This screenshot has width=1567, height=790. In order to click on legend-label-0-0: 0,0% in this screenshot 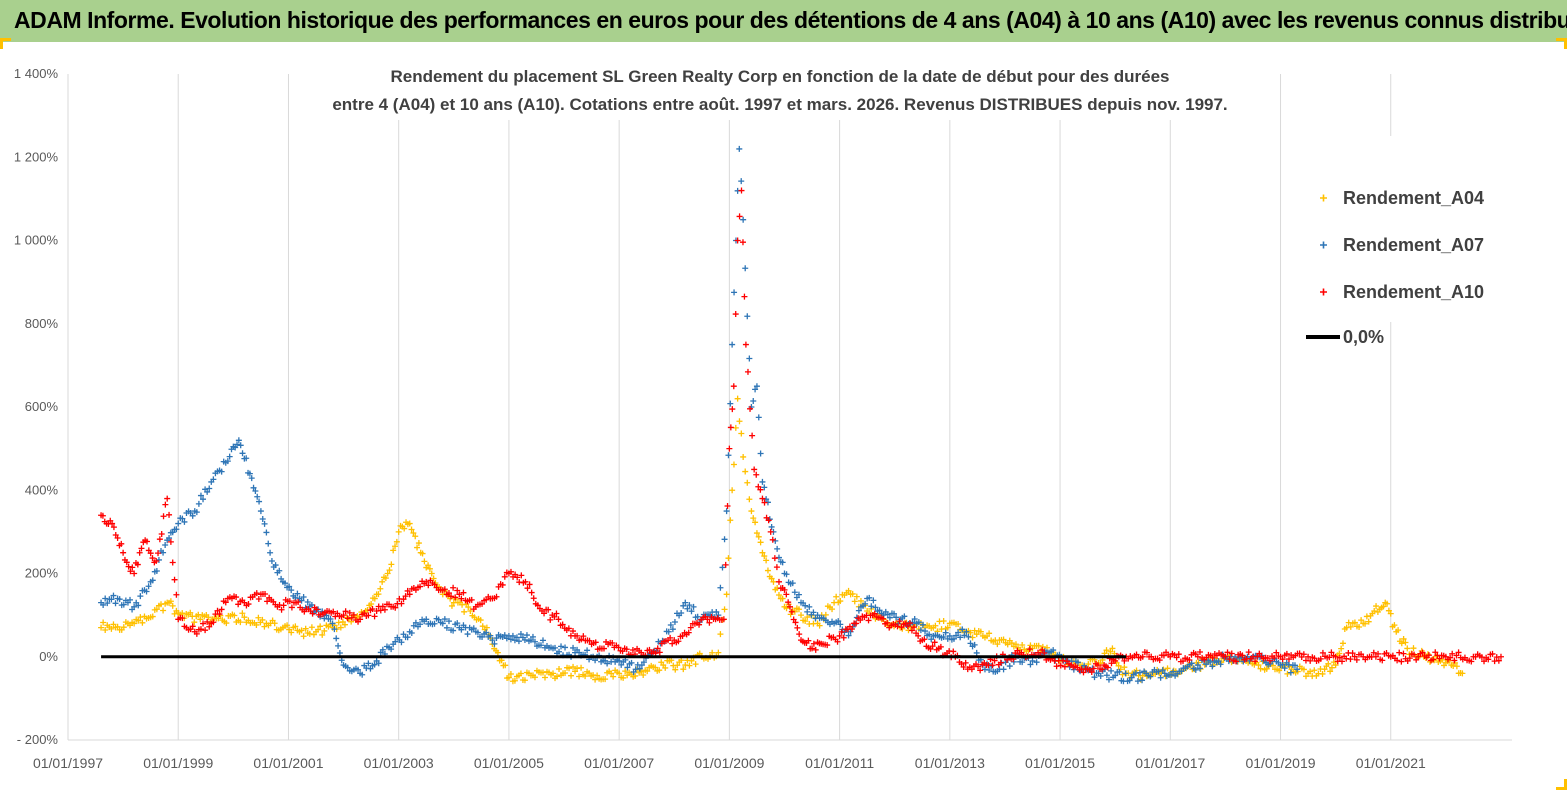, I will do `click(1363, 337)`.